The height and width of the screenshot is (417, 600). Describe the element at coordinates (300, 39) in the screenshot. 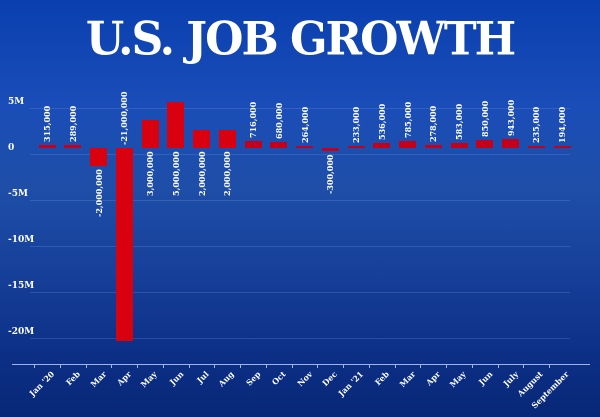

I see `chart-title: U.S. JOB GROWTH` at that location.